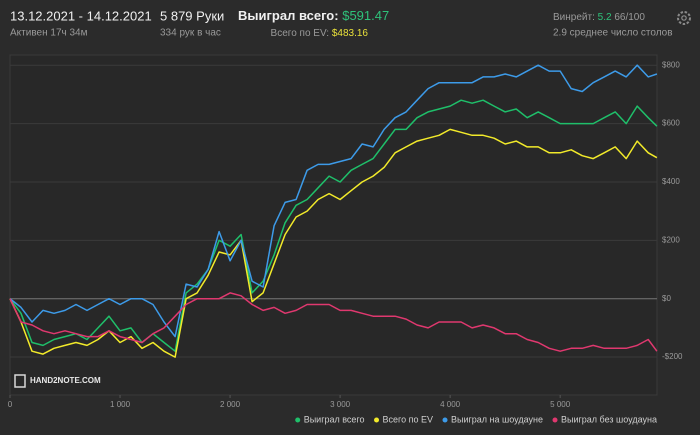 This screenshot has width=700, height=435. I want to click on date-range: 13.12.2021 - 14.12.2021, so click(81, 15).